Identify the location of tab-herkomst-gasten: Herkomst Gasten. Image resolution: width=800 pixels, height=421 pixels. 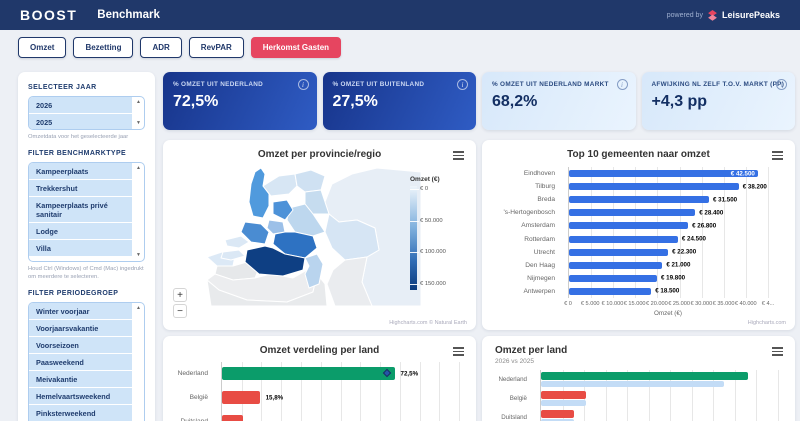
(296, 47).